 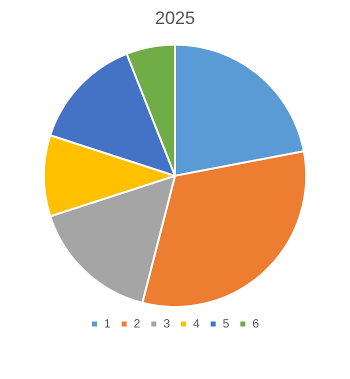 I want to click on legend-label: 6, so click(x=256, y=323).